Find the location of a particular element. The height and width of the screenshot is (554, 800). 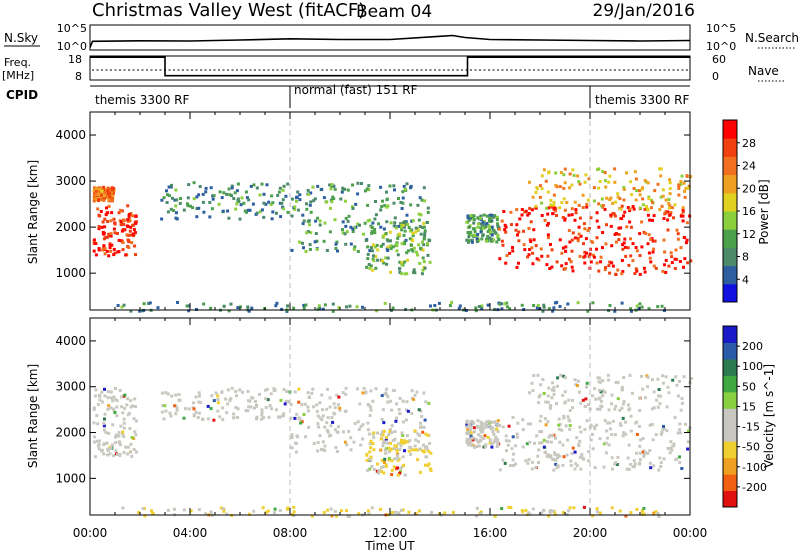

colorbar-tick-label: 24 is located at coordinates (749, 166).